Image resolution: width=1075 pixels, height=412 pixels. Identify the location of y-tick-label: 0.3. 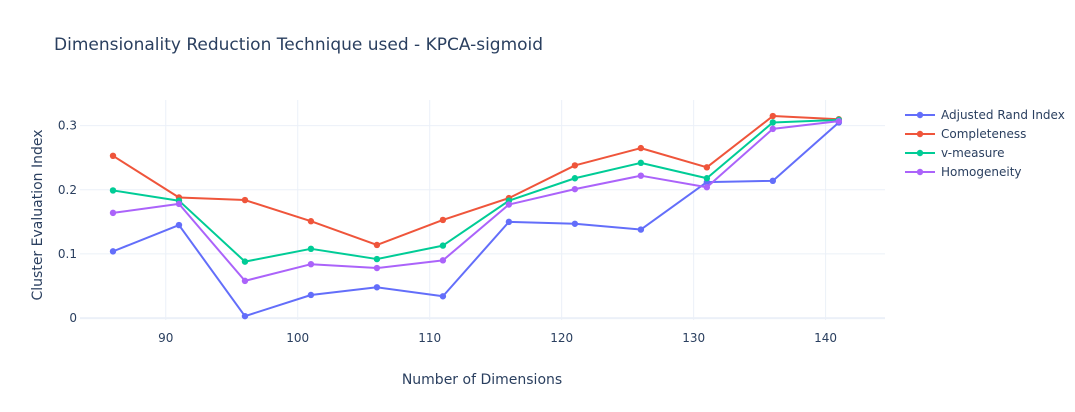
(67, 126).